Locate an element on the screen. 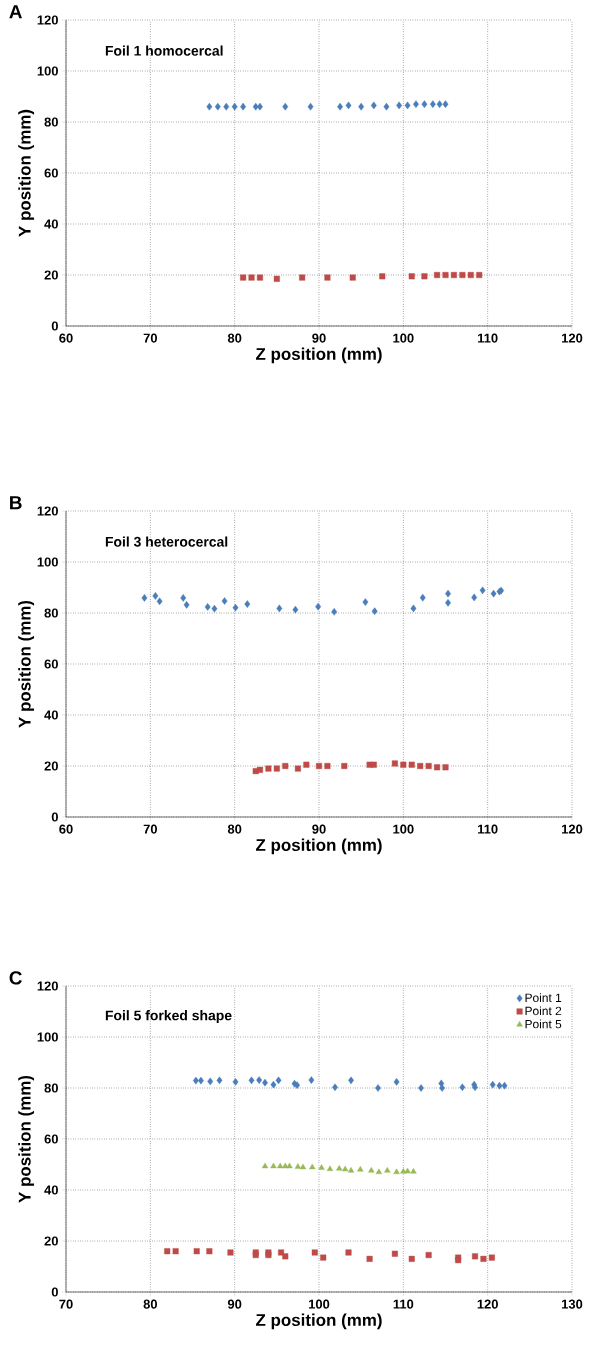  legend-label: Point 1 is located at coordinates (543, 998).